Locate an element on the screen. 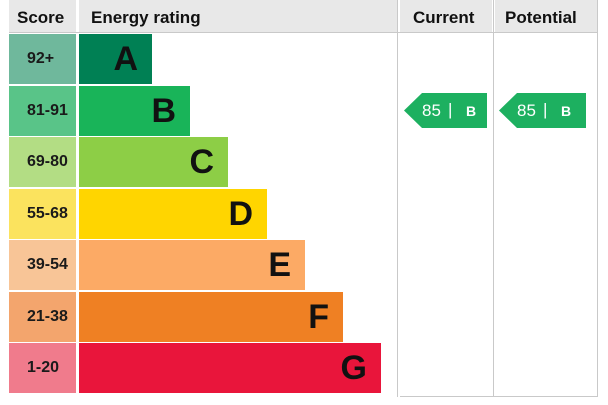 This screenshot has width=608, height=405. band-letter: G is located at coordinates (353, 368).